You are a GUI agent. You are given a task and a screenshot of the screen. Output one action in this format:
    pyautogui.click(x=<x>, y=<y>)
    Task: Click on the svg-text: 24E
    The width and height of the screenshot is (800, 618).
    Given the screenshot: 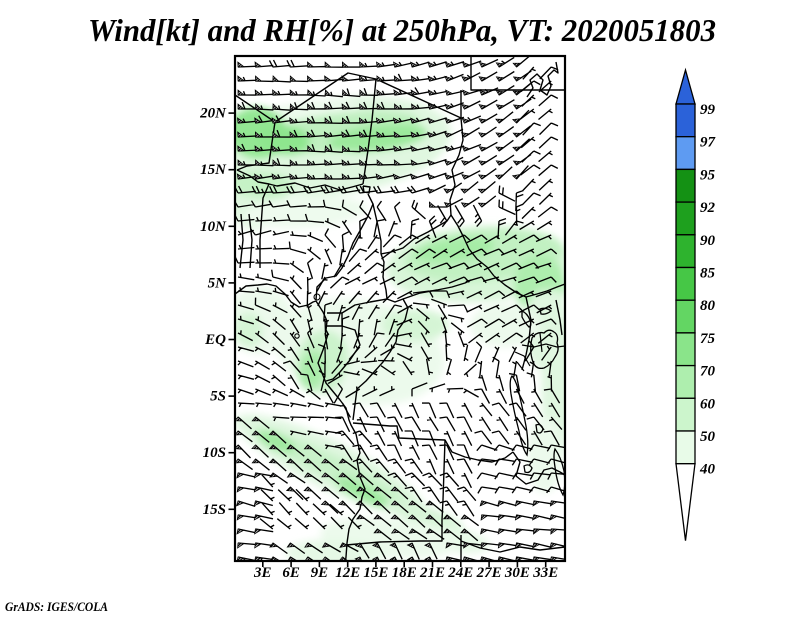 What is the action you would take?
    pyautogui.click(x=460, y=573)
    